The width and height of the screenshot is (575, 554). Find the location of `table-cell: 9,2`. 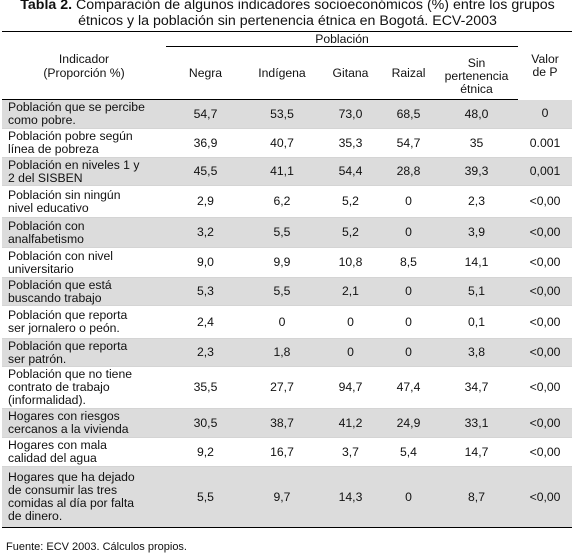

table-cell: 9,2 is located at coordinates (205, 452).